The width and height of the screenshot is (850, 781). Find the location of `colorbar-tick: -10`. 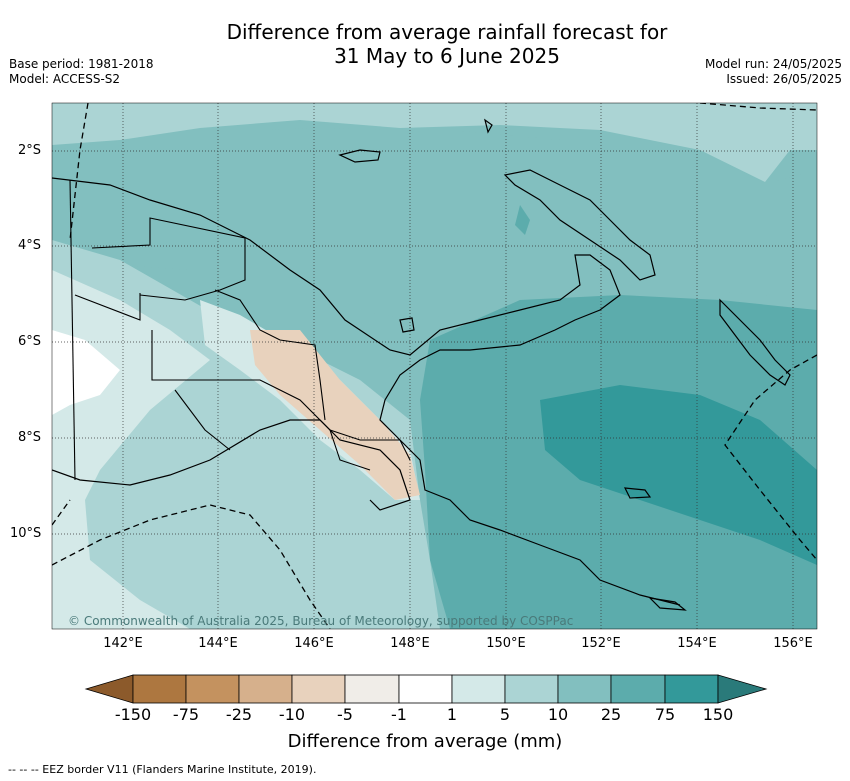

colorbar-tick: -10 is located at coordinates (292, 714).